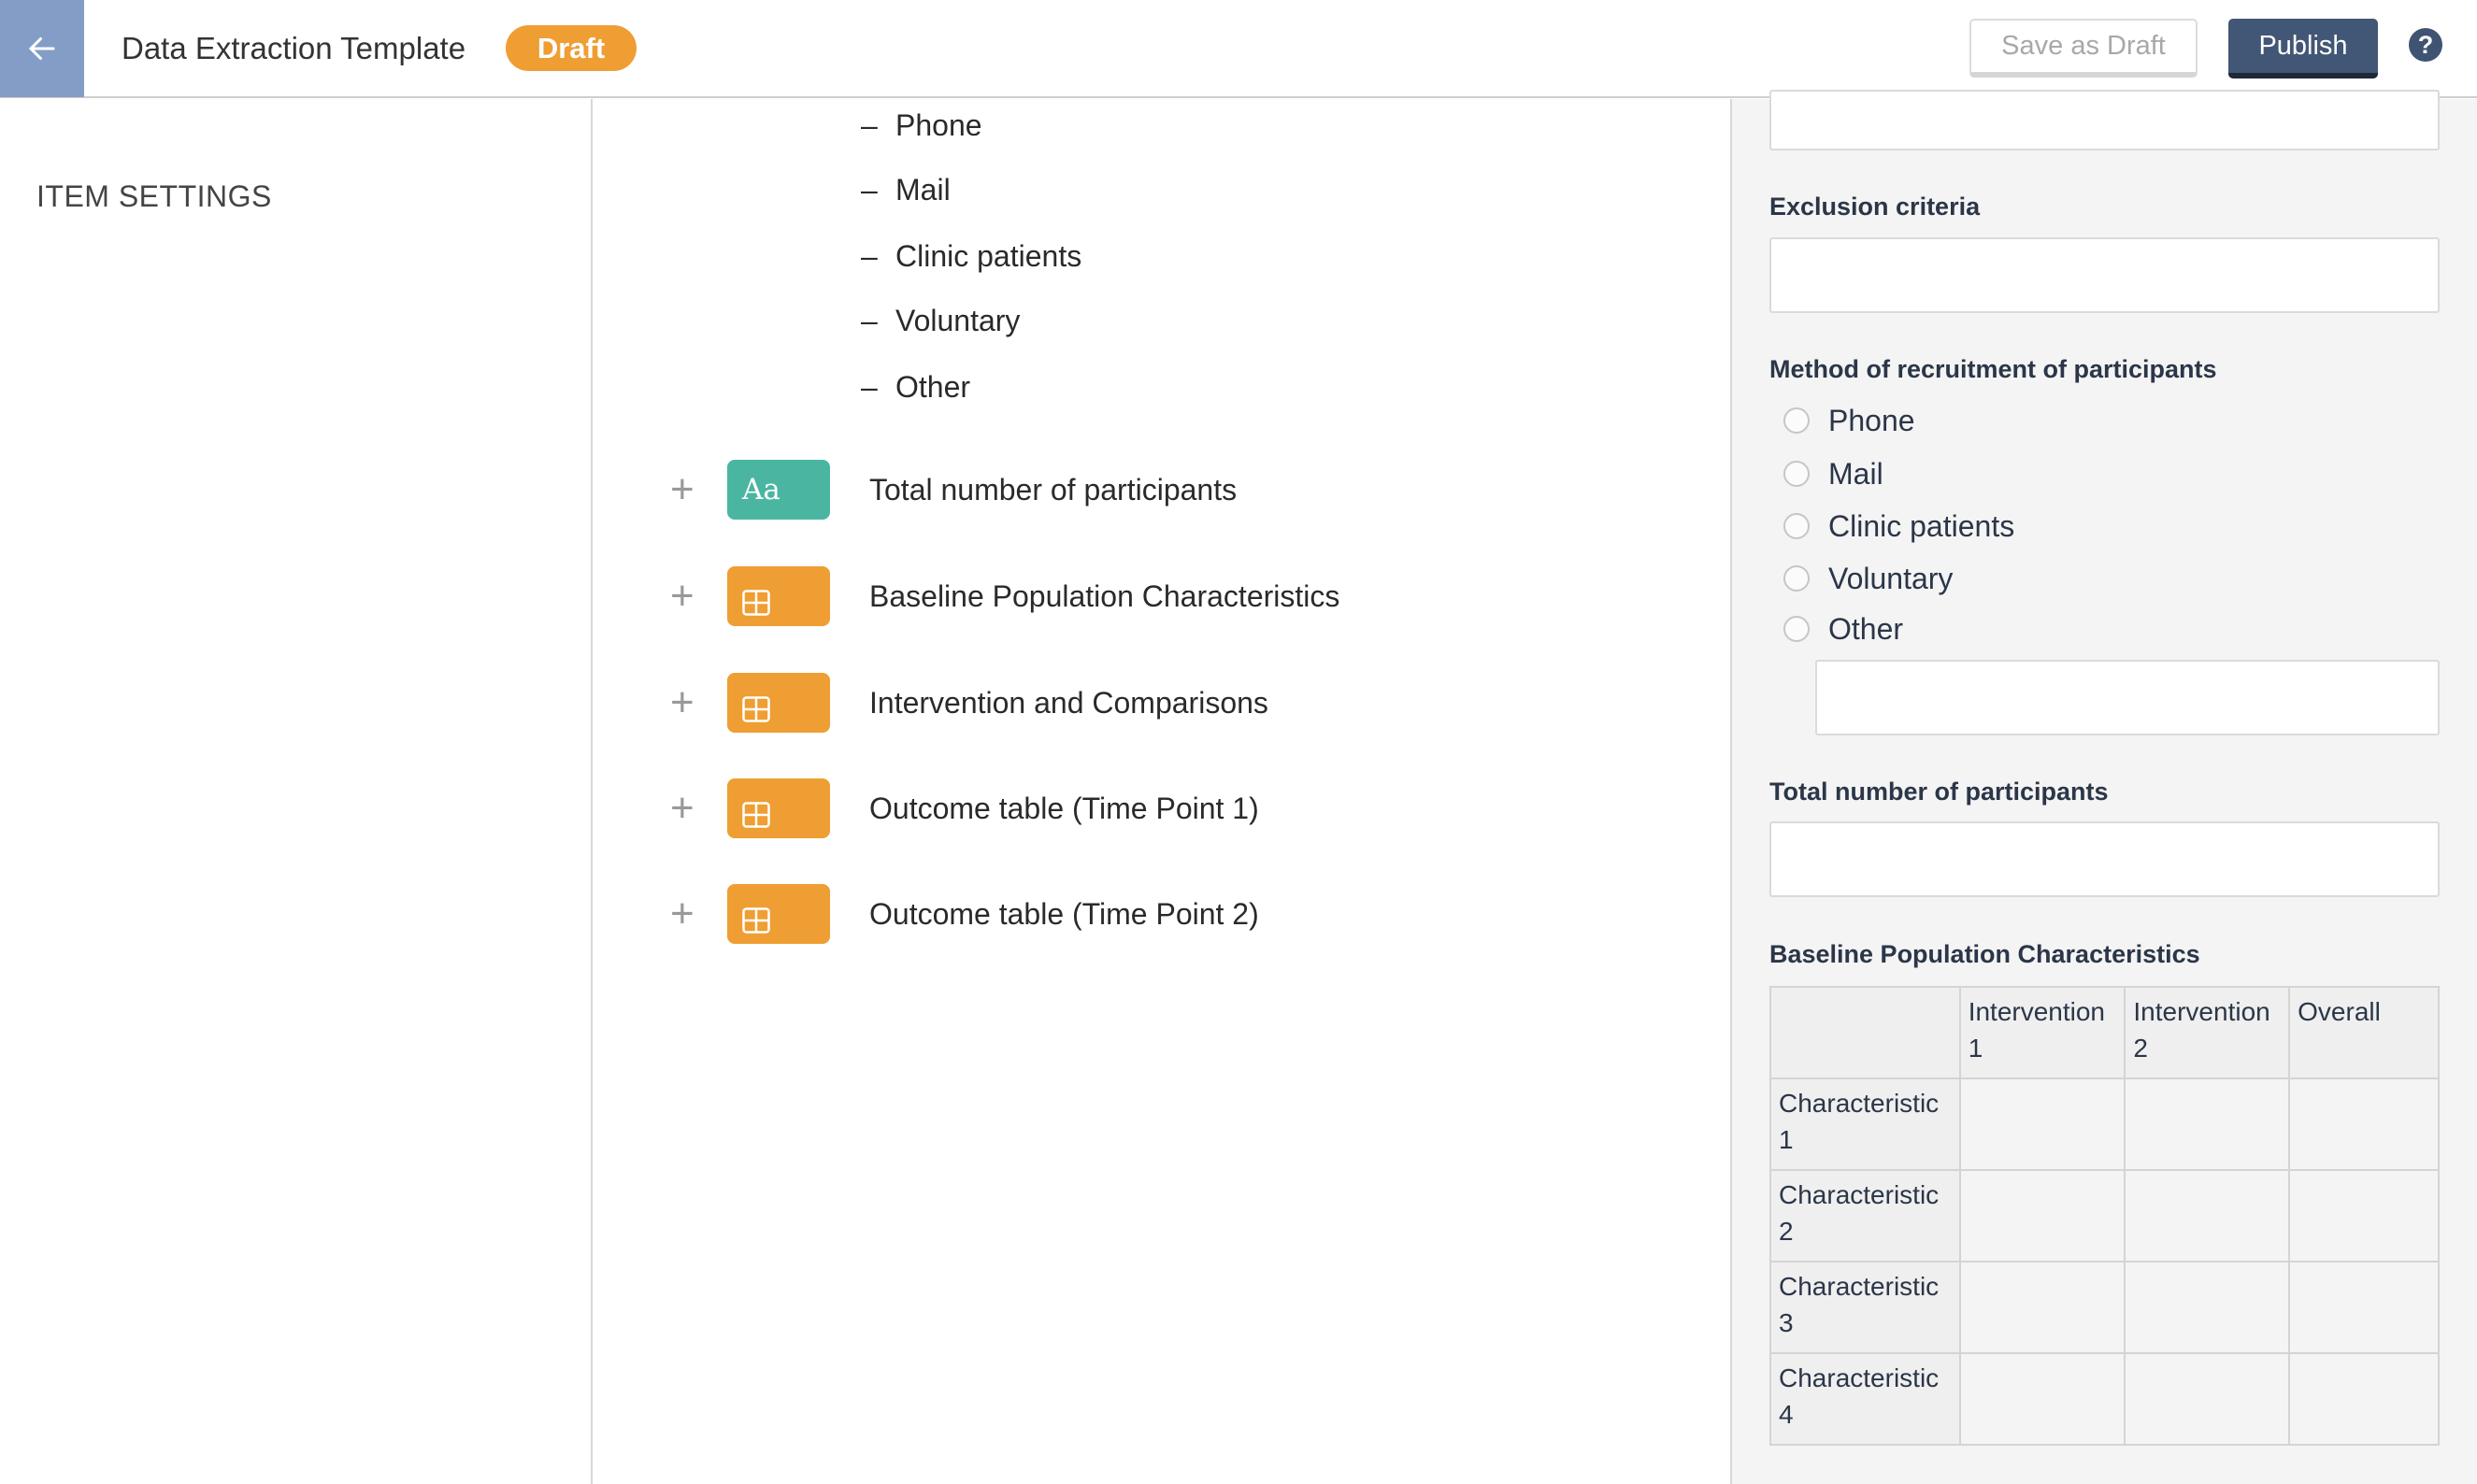 Image resolution: width=2477 pixels, height=1484 pixels. I want to click on template-item: + Outcome table (Time Point 2), so click(1138, 914).